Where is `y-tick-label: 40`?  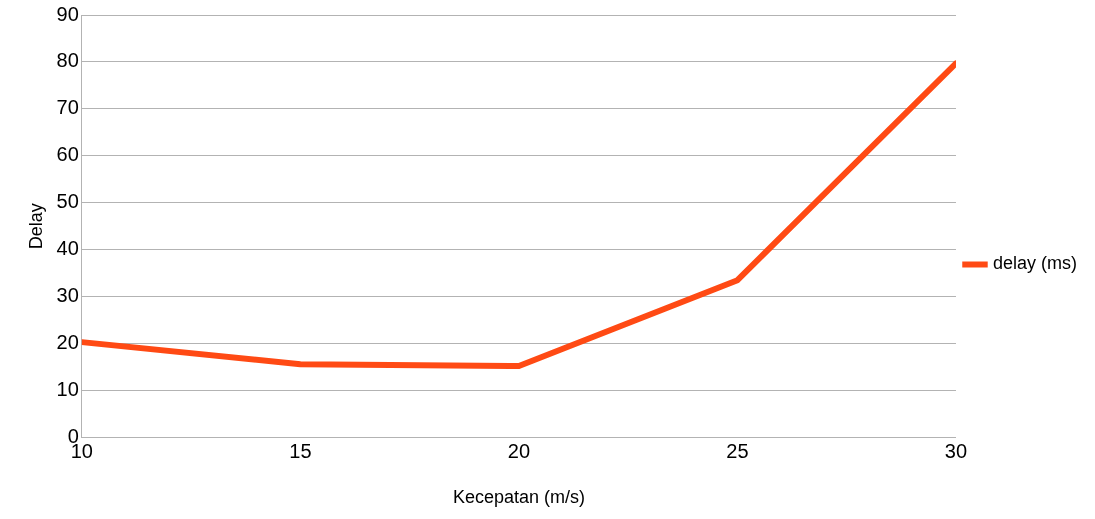 y-tick-label: 40 is located at coordinates (67, 248).